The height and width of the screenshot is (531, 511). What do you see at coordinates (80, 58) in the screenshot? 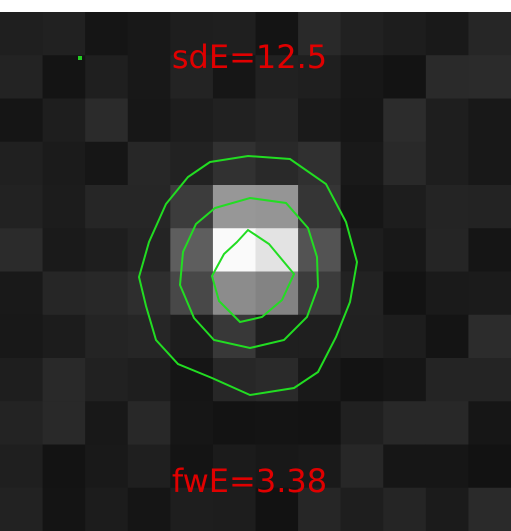
I see `contour-fragment` at bounding box center [80, 58].